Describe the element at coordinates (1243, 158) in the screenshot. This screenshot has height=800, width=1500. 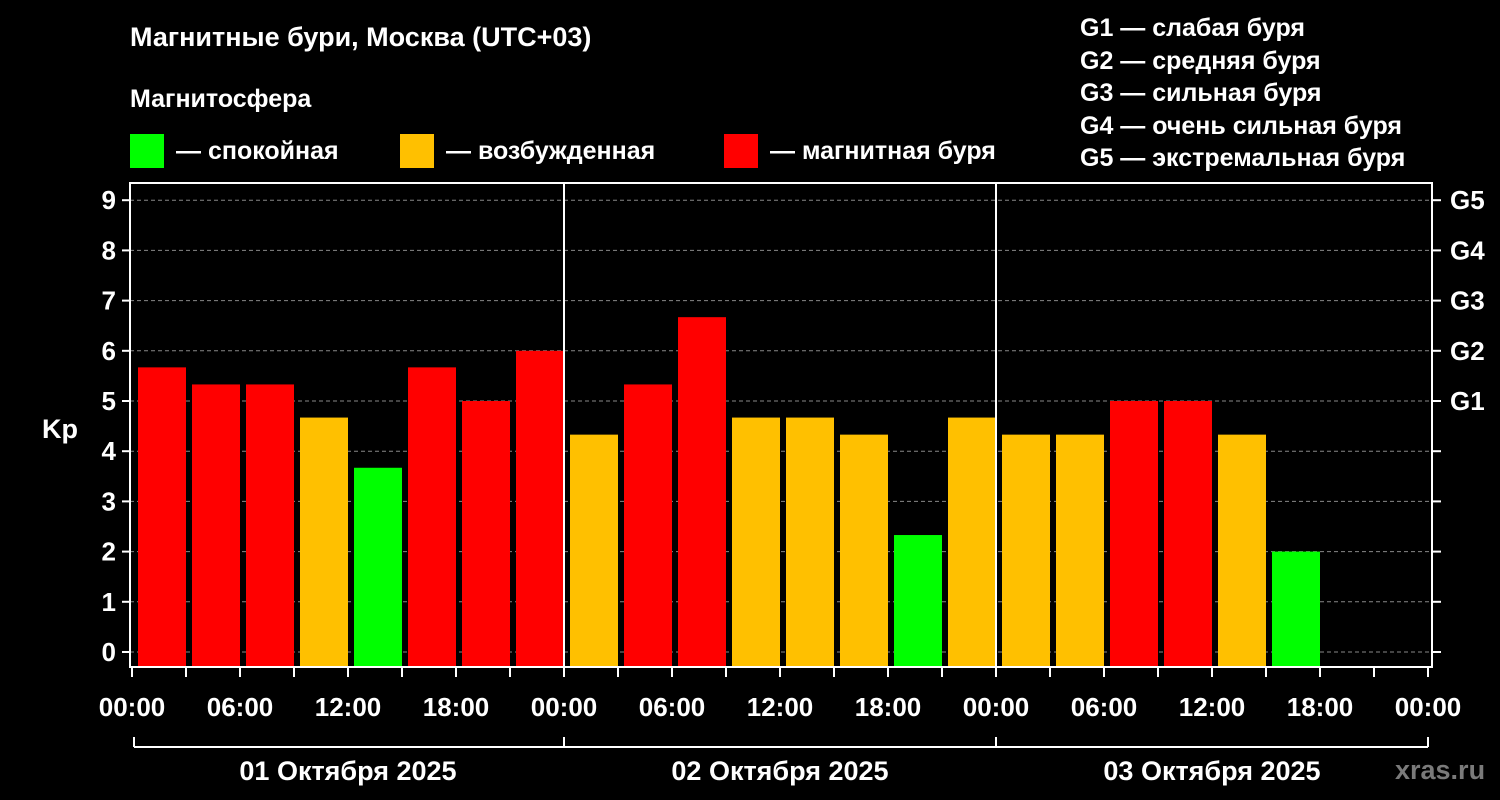
I see `g-level-g5: G5 — экстремальная буря` at that location.